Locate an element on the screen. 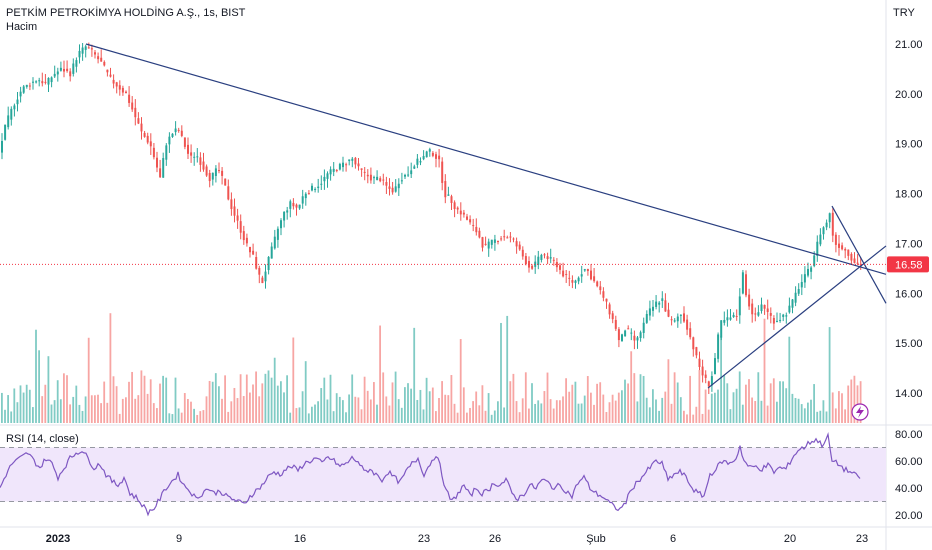 The height and width of the screenshot is (550, 932). ascending-trendline is located at coordinates (797, 317).